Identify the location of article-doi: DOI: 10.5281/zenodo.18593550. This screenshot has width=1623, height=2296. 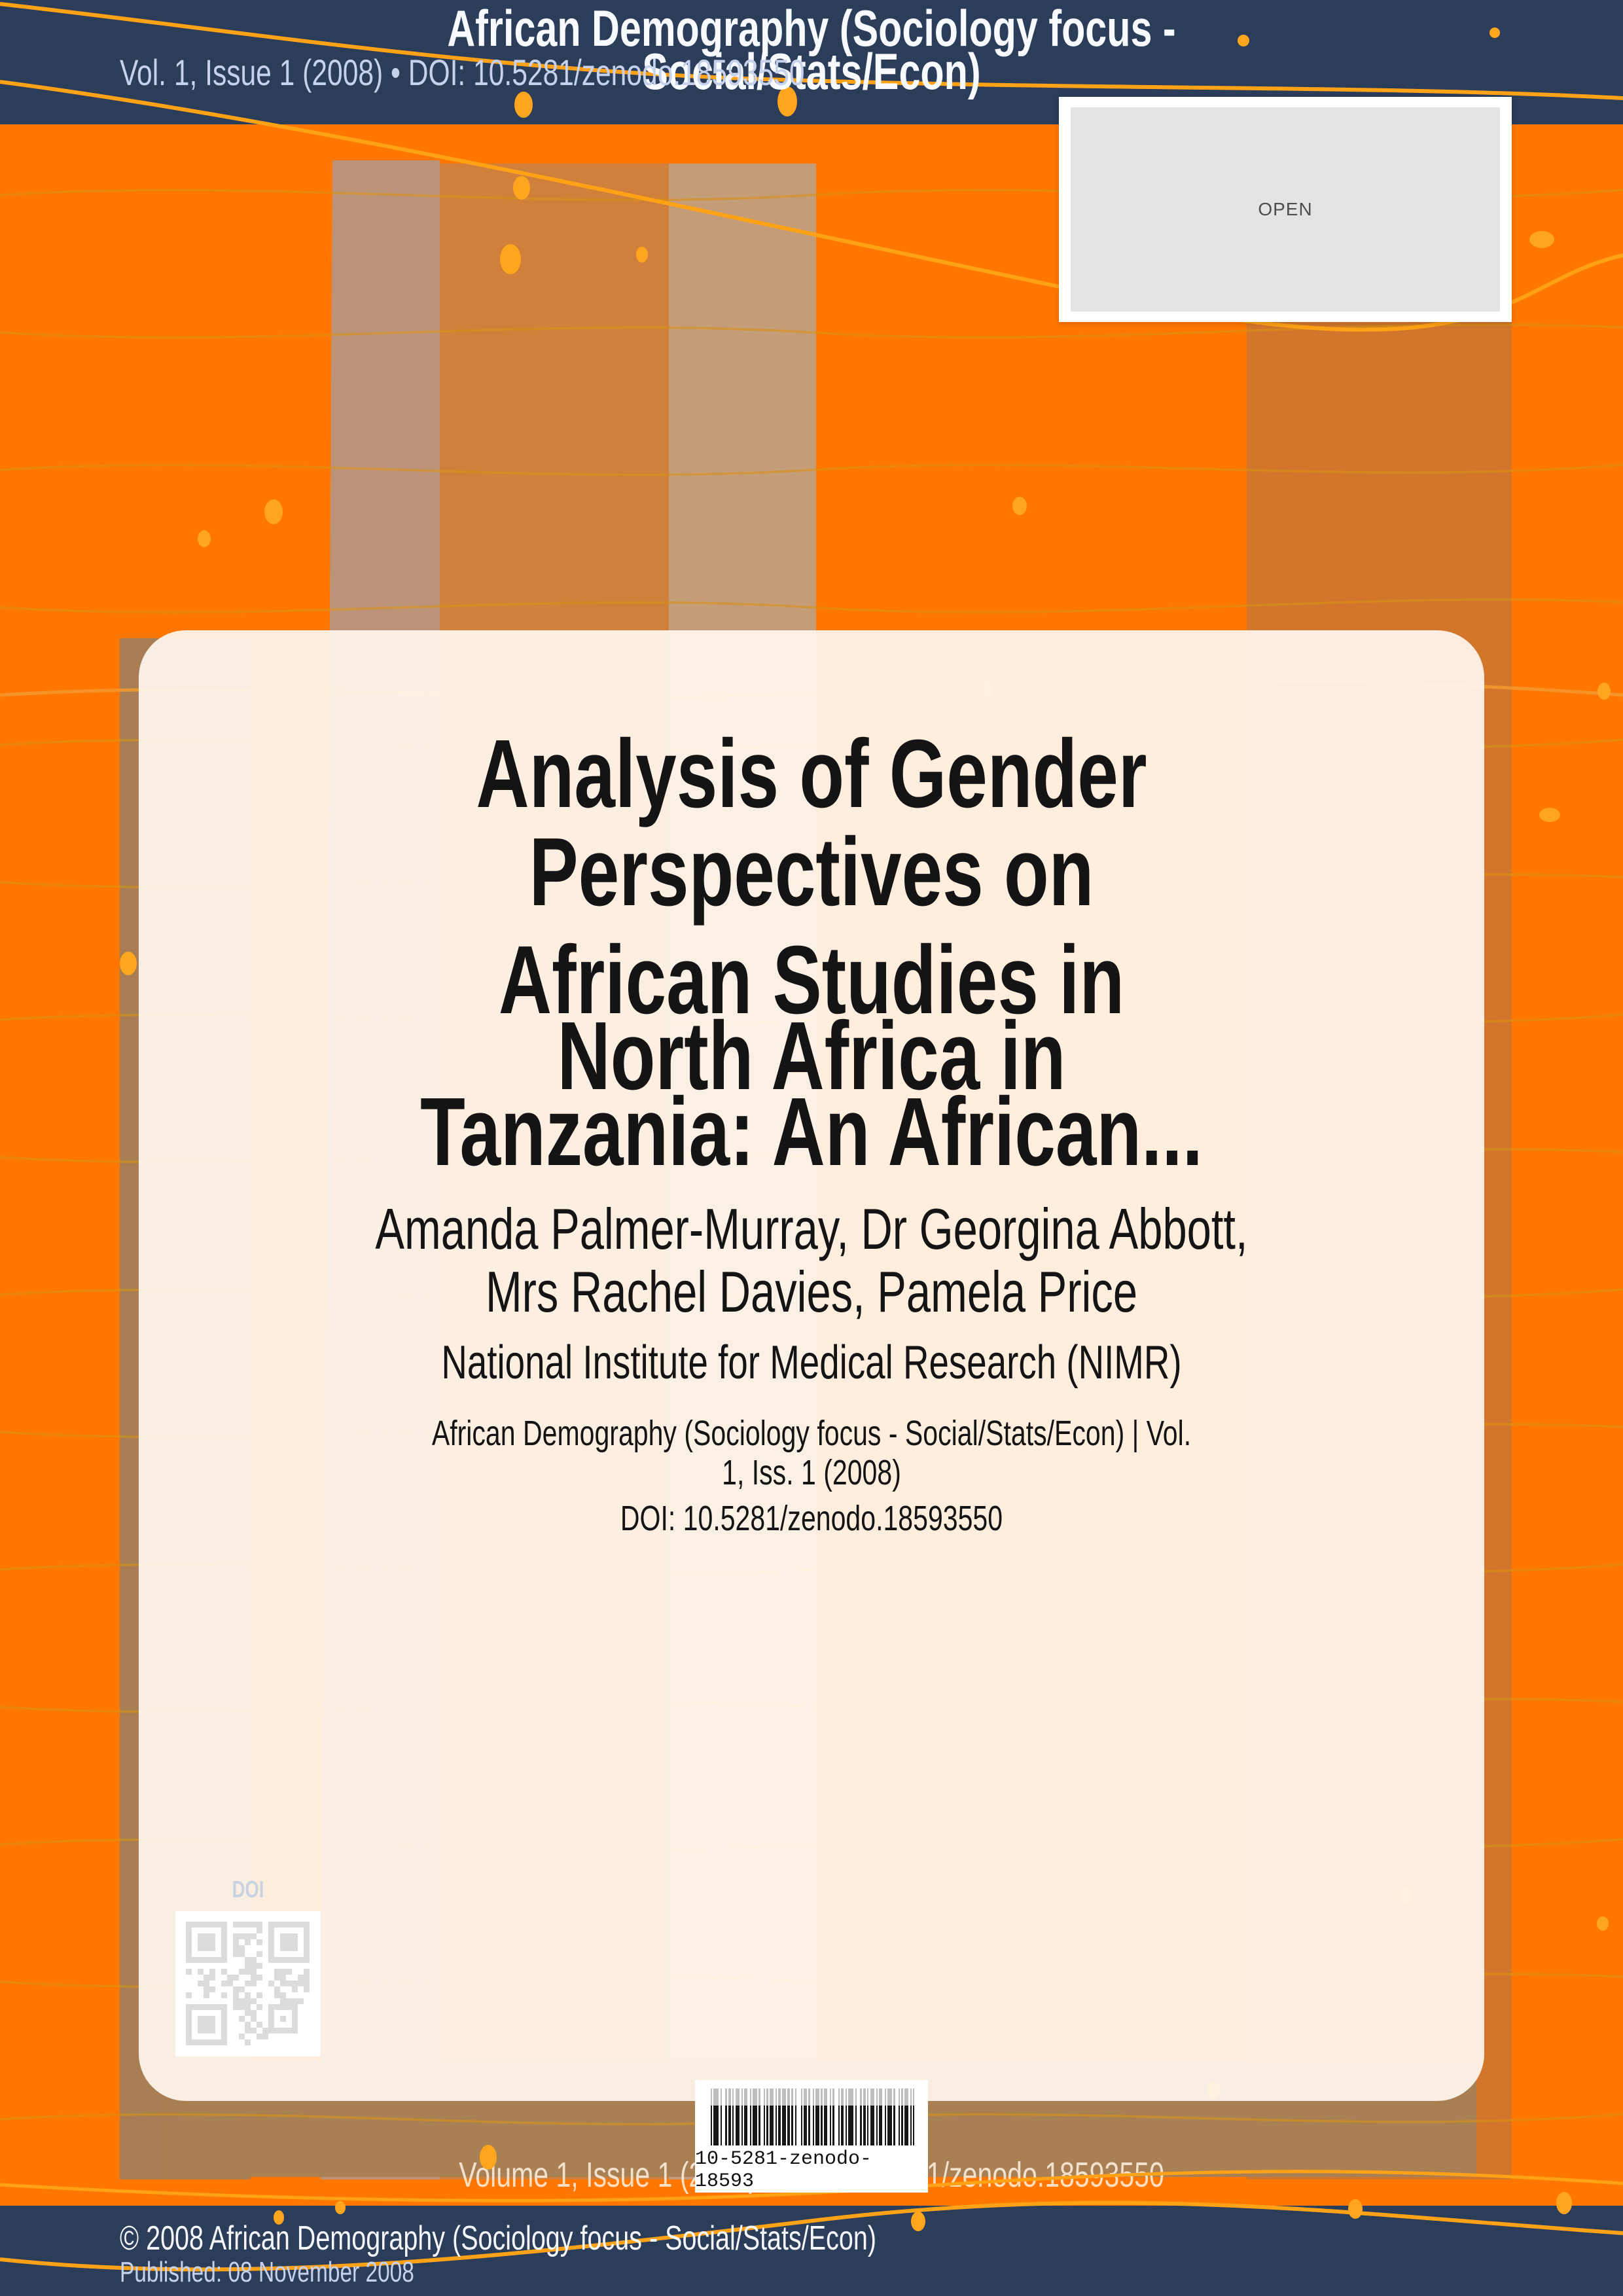
(811, 1518).